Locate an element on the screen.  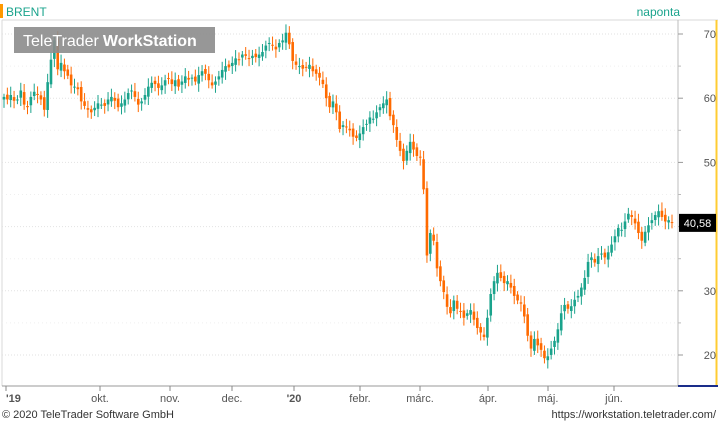
x-tick-label: febr. is located at coordinates (359, 399).